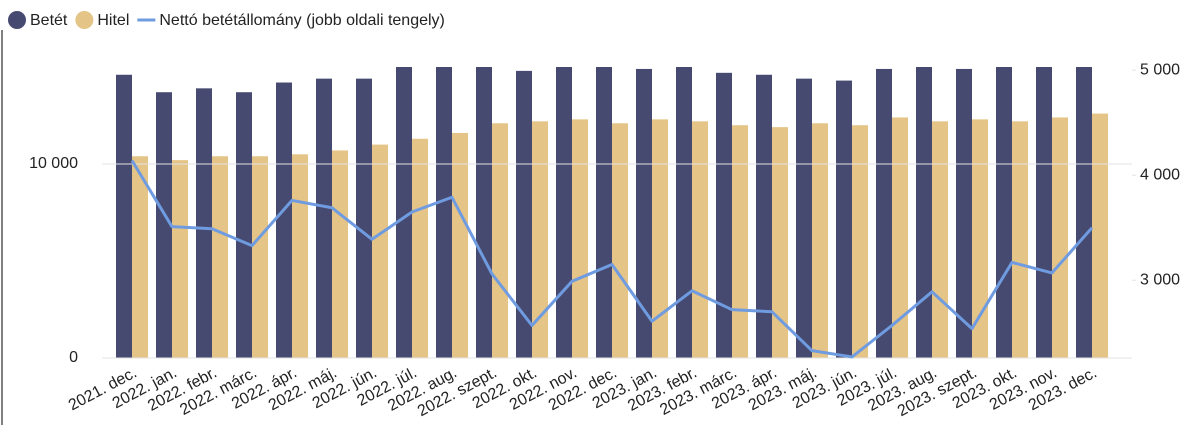 The image size is (1202, 425). I want to click on y-tick-label: 10 000, so click(53, 163).